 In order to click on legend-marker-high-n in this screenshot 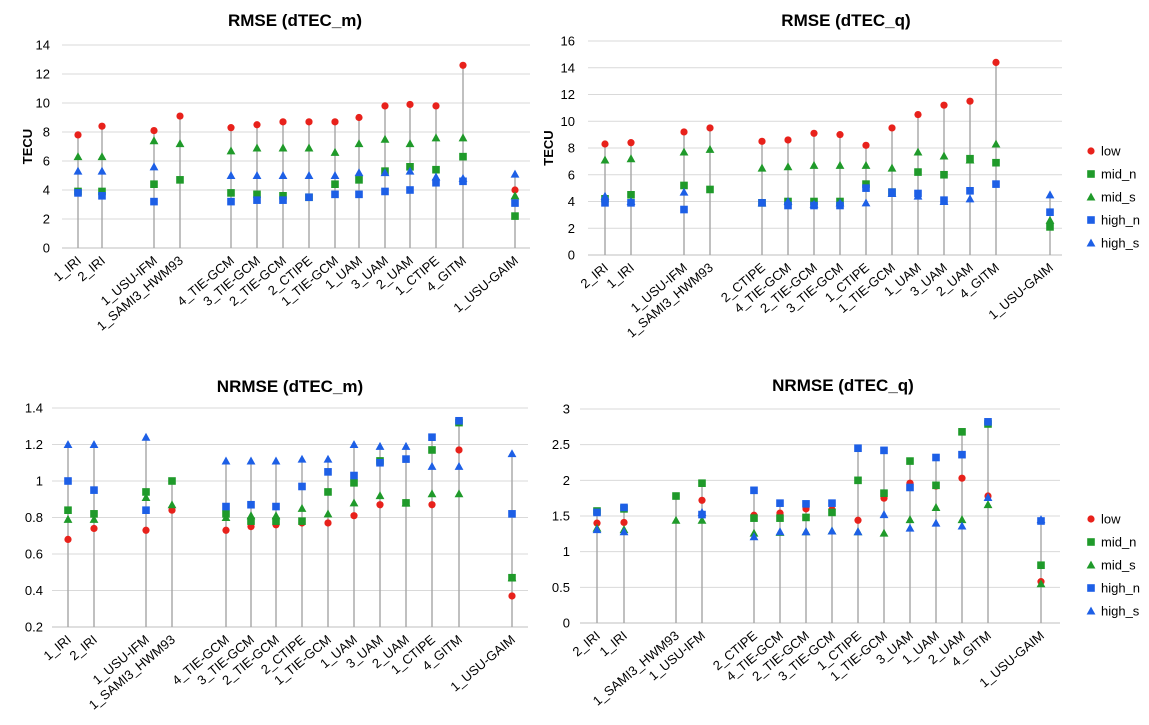, I will do `click(1091, 220)`.